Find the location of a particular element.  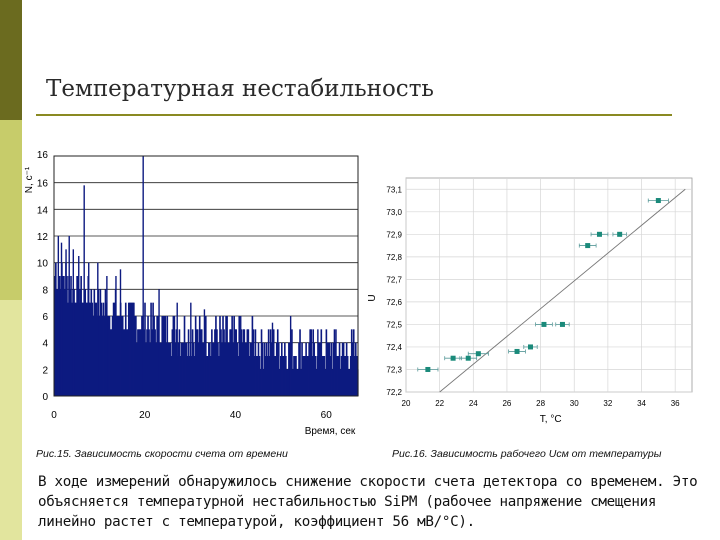

x-axis-label: T, °C is located at coordinates (551, 419).